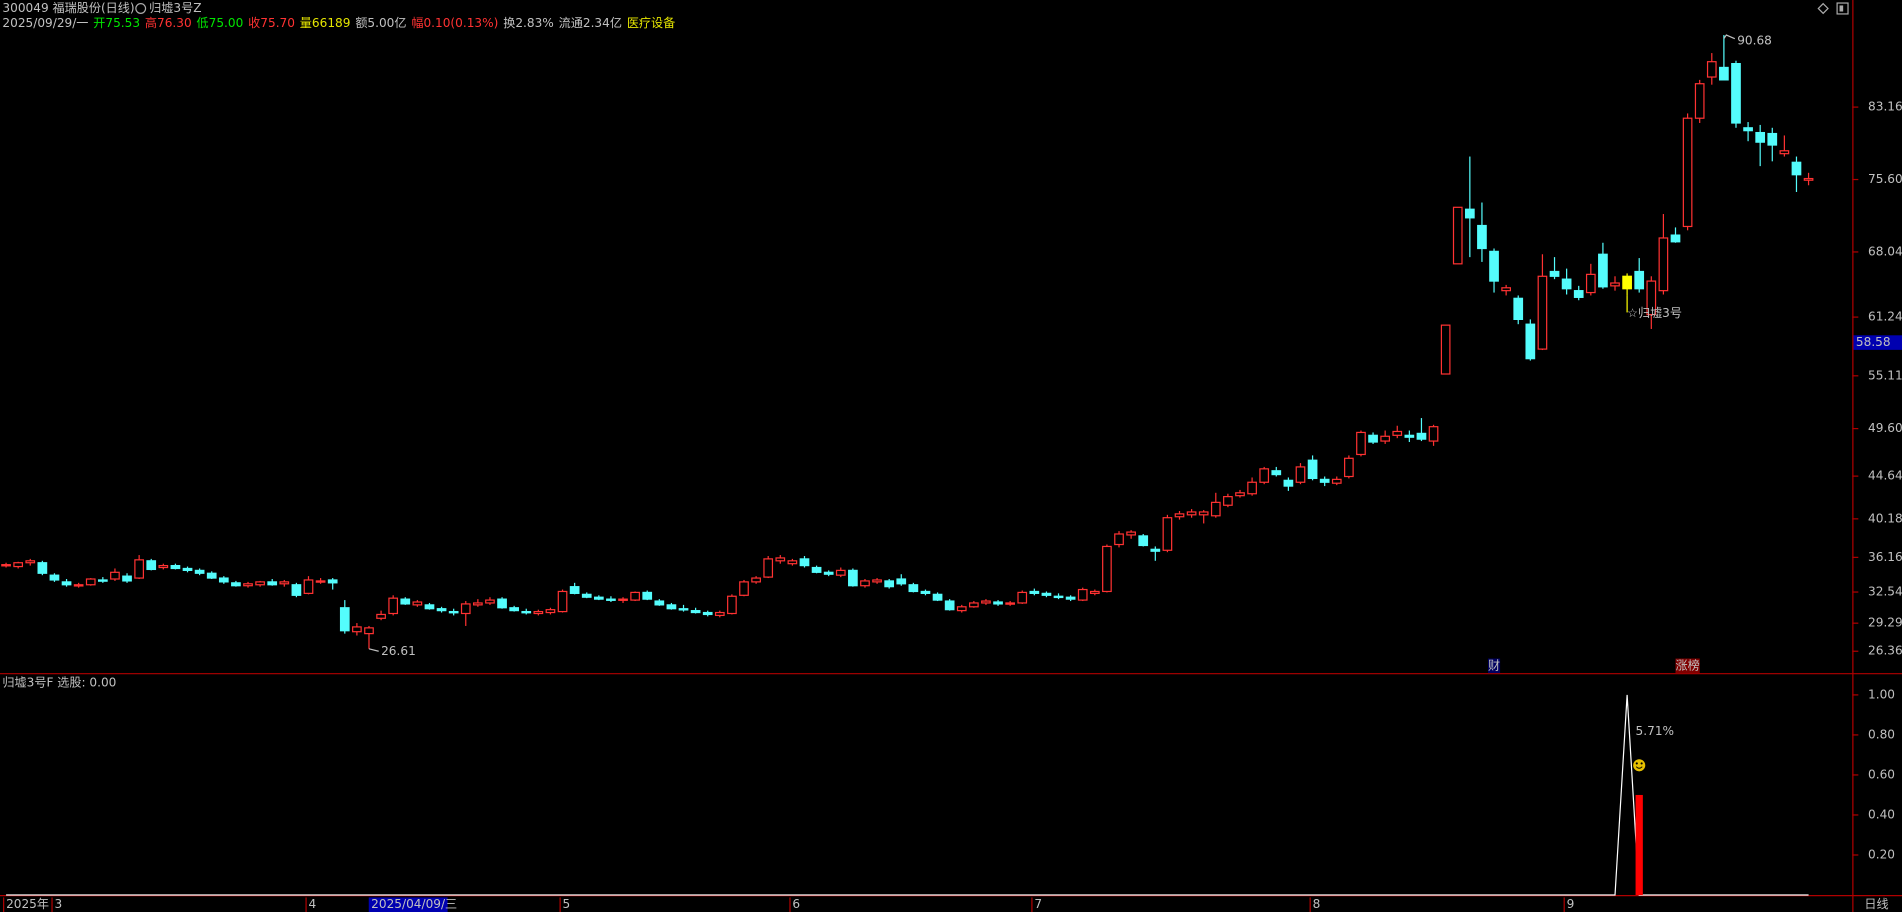  What do you see at coordinates (1842, 8) in the screenshot?
I see `icon-window` at bounding box center [1842, 8].